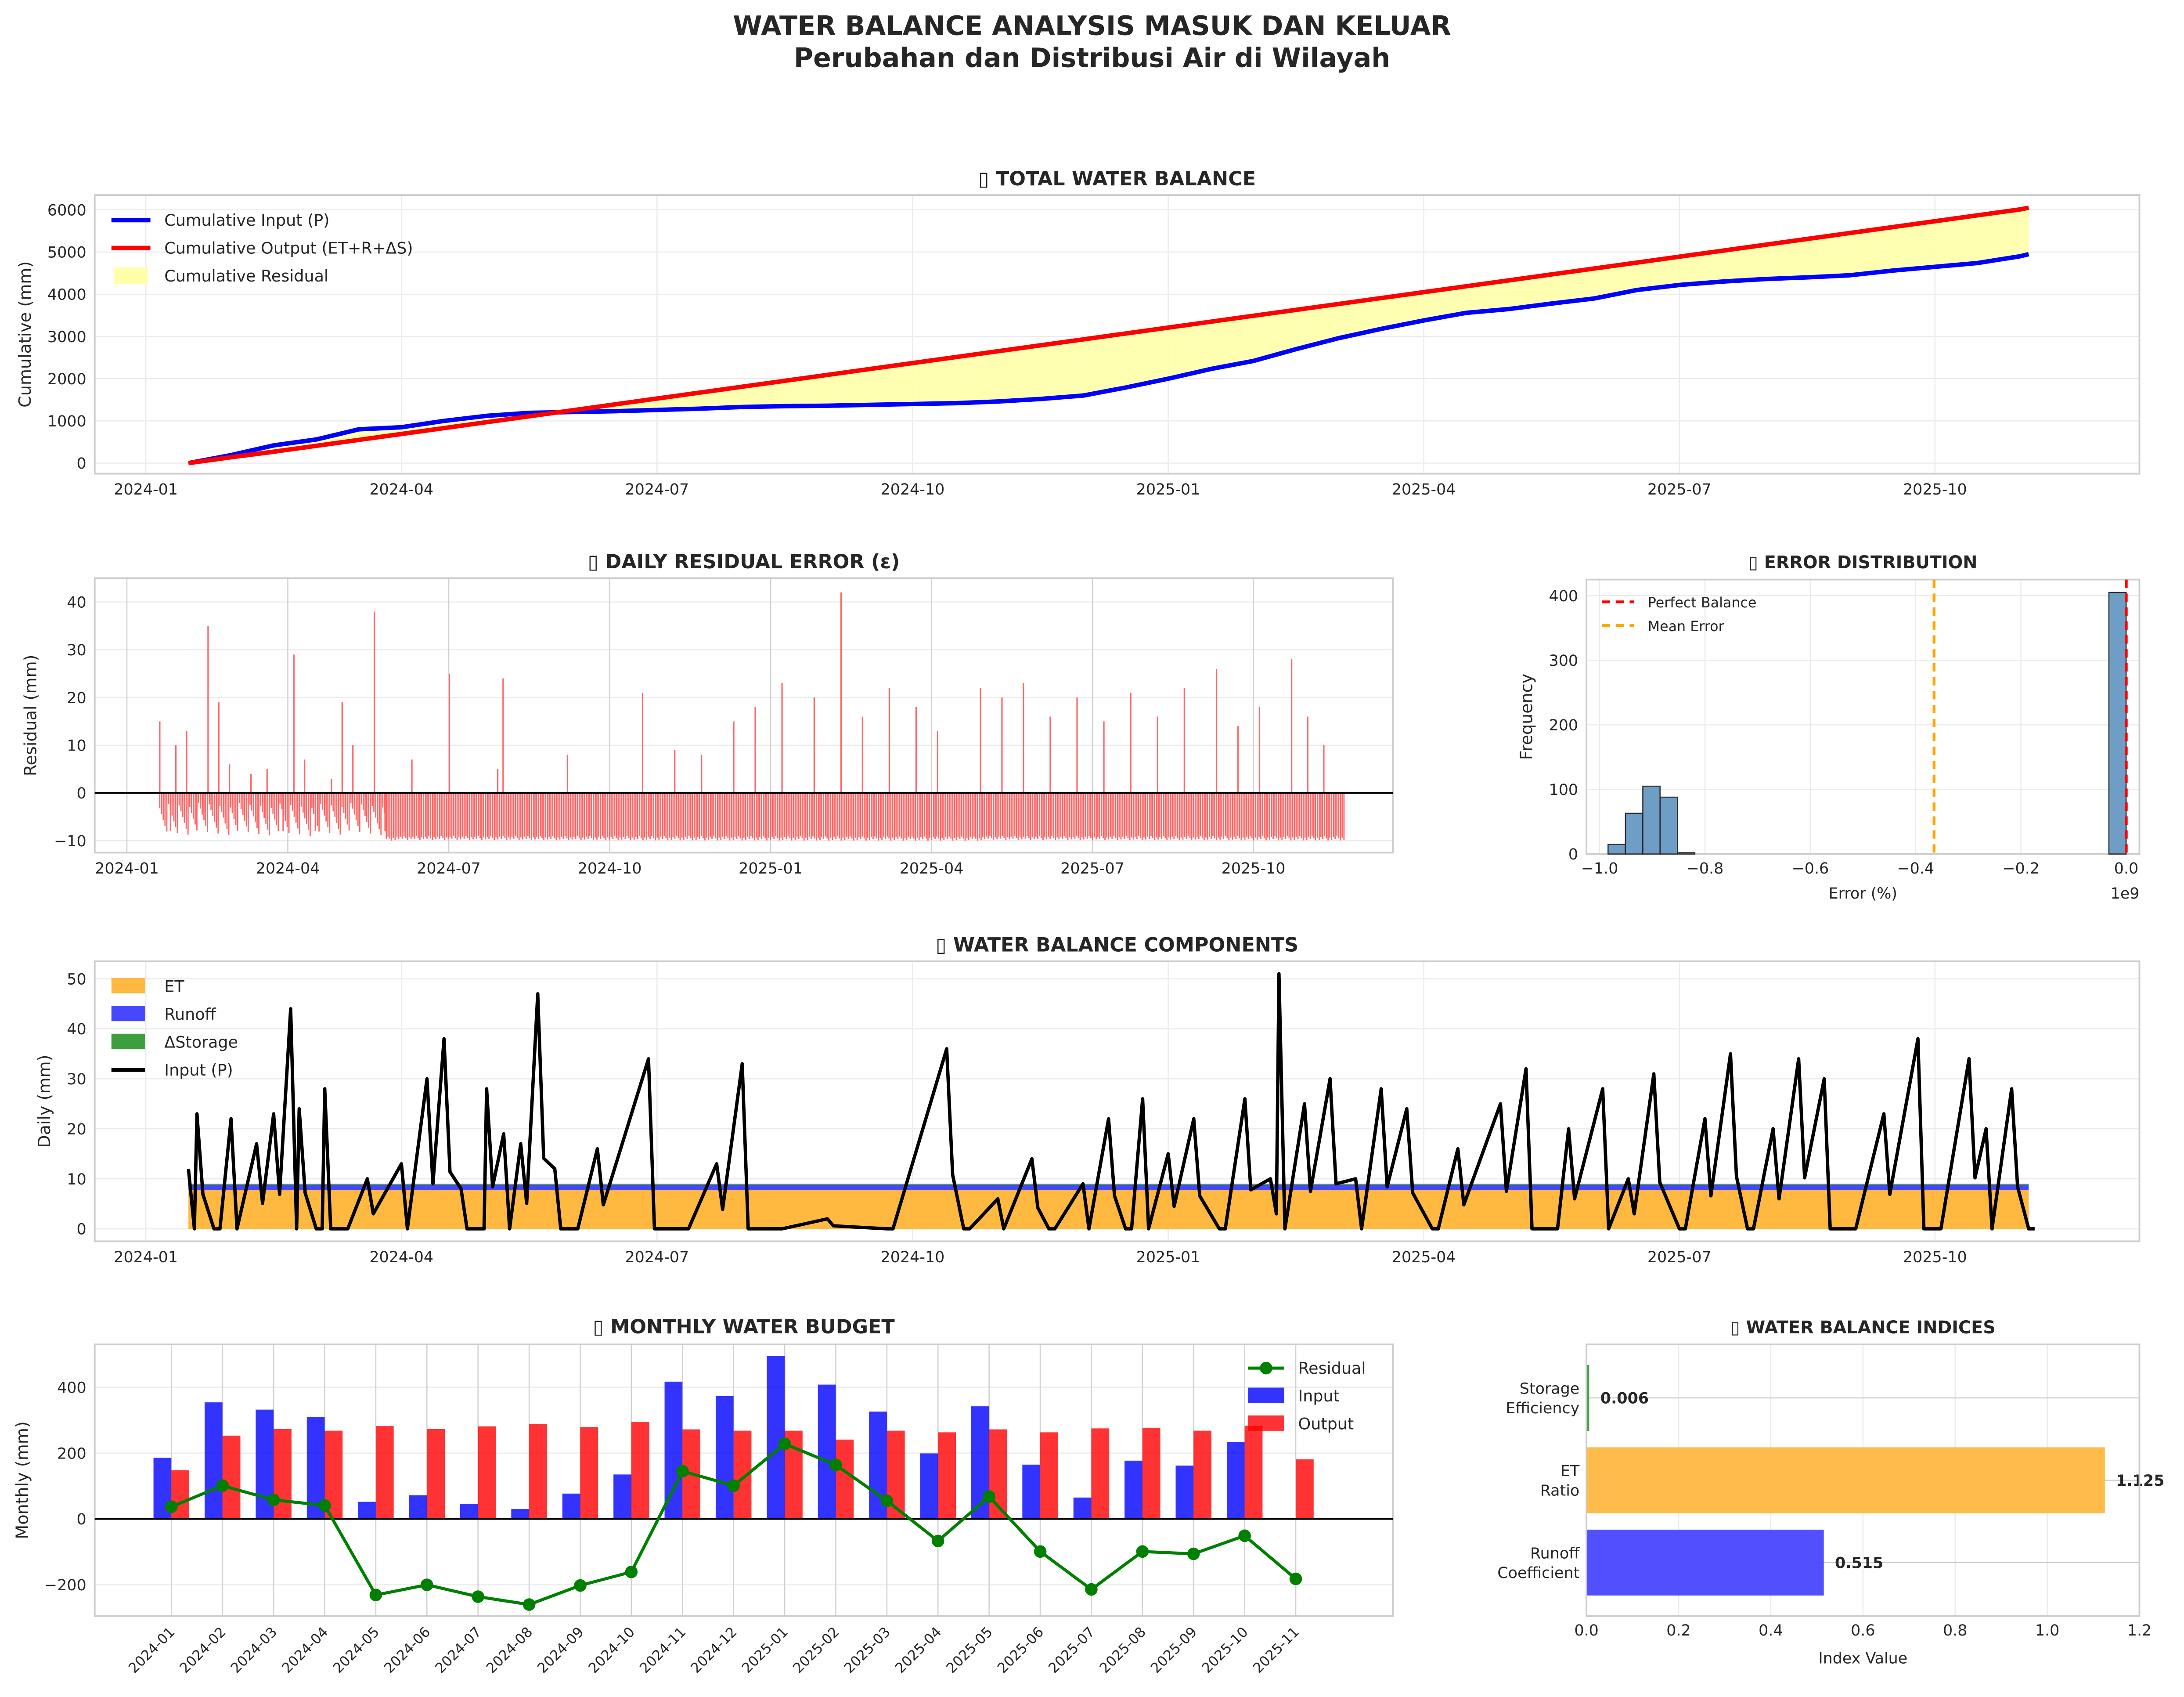 Image resolution: width=2184 pixels, height=1697 pixels. What do you see at coordinates (128, 985) in the screenshot?
I see `legend-et-swatch` at bounding box center [128, 985].